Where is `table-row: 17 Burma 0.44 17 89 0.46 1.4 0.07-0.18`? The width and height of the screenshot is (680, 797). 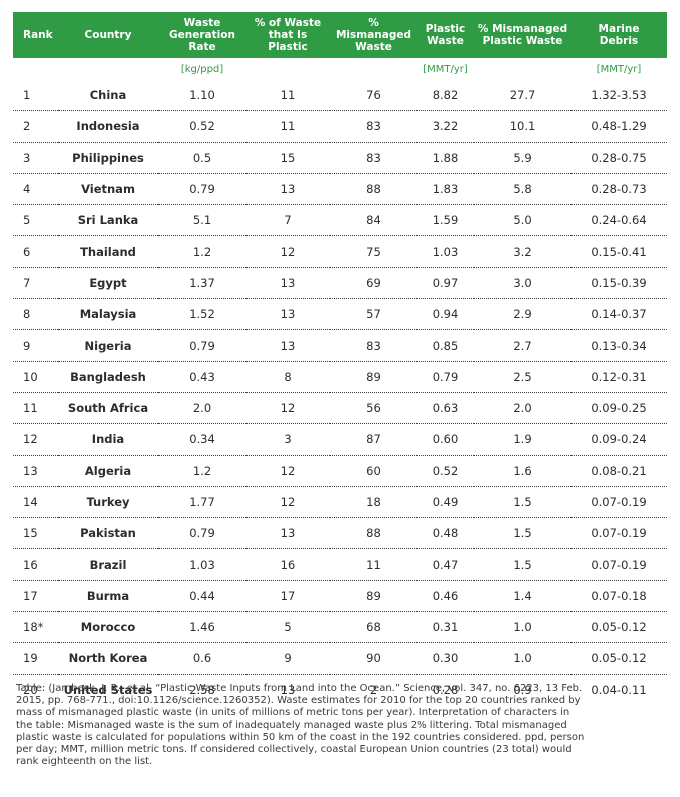
table-row: 17 Burma 0.44 17 89 0.46 1.4 0.07-0.18 is located at coordinates (340, 596).